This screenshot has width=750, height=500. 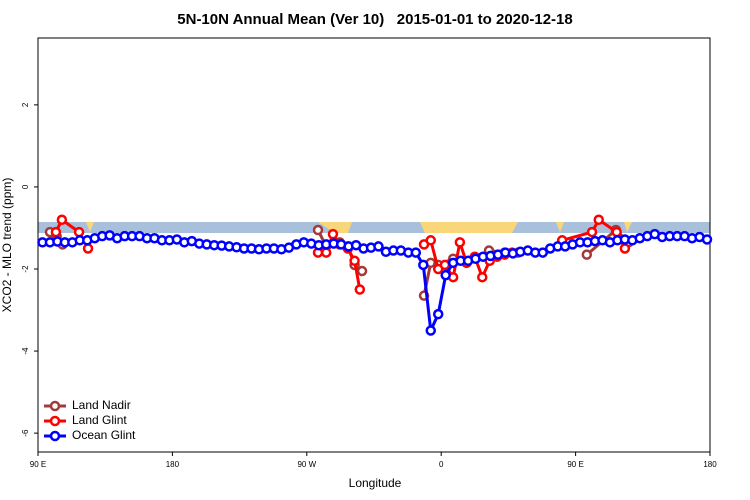 I want to click on x-axis-label: Longitude, so click(x=375, y=483).